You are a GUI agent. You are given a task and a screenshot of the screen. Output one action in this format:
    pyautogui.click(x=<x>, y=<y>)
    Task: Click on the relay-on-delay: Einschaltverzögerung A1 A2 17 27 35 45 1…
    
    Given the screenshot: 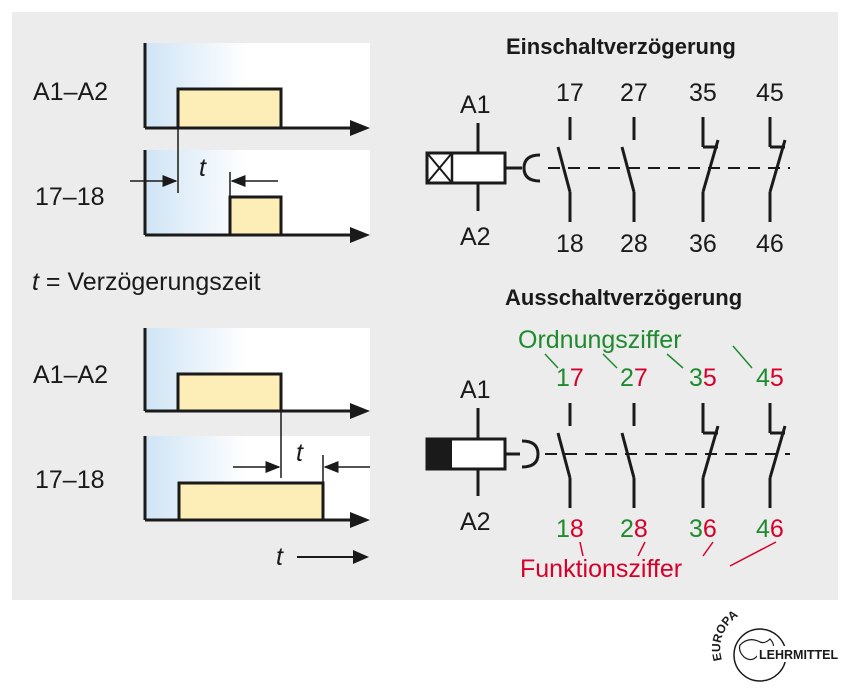 What is the action you would take?
    pyautogui.click(x=607, y=146)
    